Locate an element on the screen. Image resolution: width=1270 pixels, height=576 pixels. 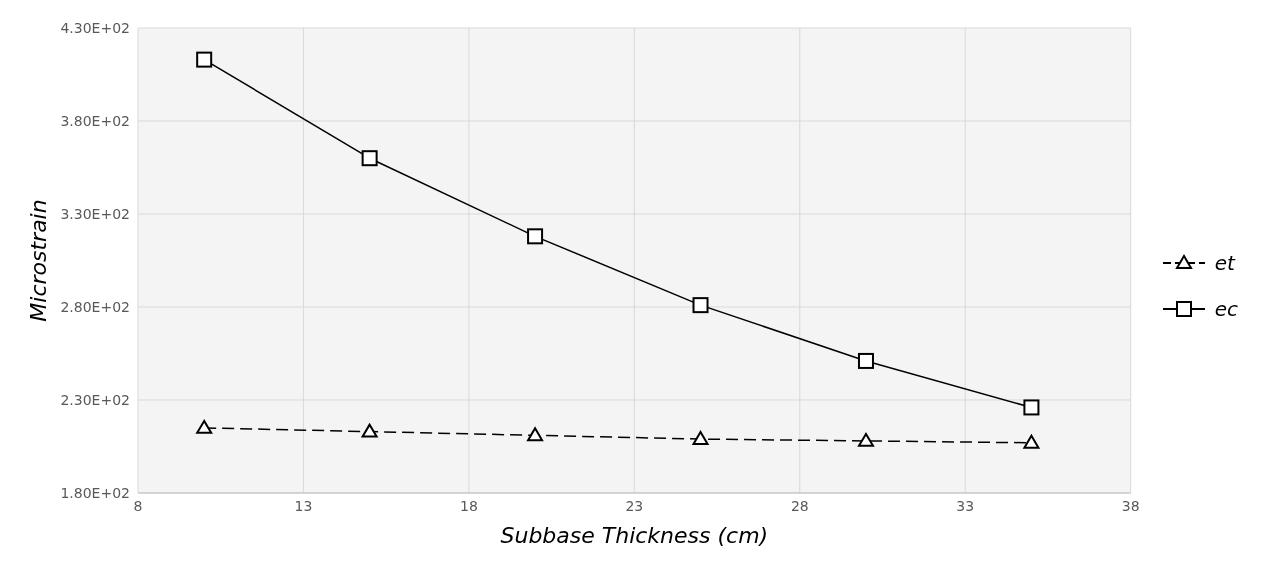
y-tick-label: 3.80E+02 is located at coordinates (95, 120).